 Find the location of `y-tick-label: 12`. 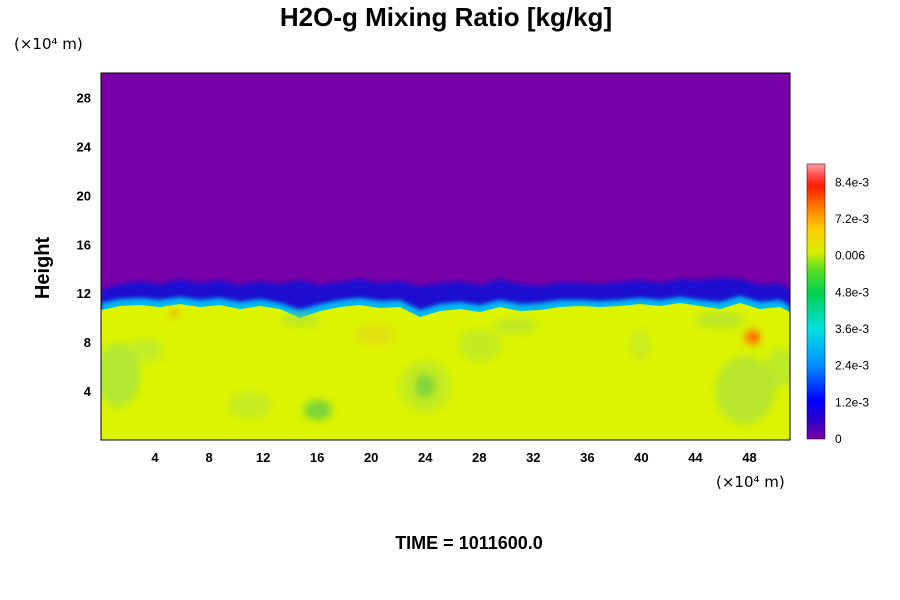

y-tick-label: 12 is located at coordinates (84, 293).